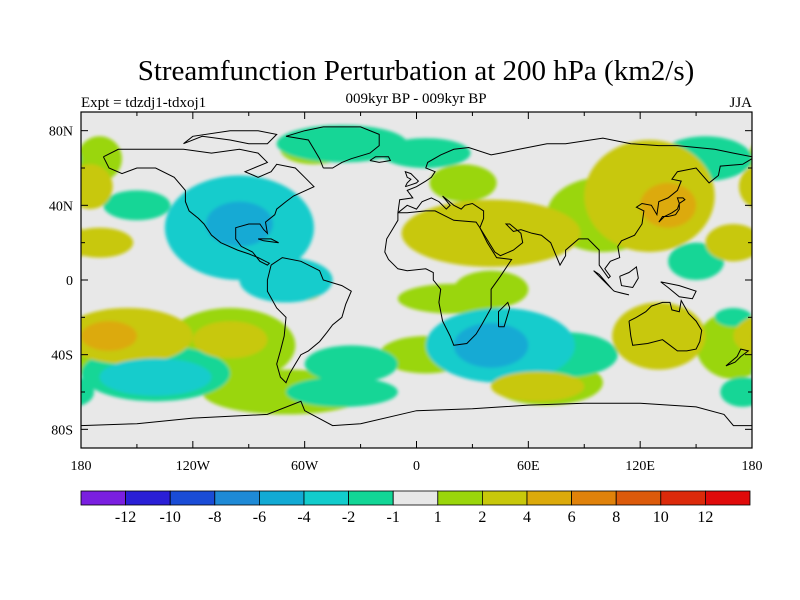 Image resolution: width=800 pixels, height=600 pixels. What do you see at coordinates (143, 103) in the screenshot?
I see `experiment-label: Expt = tdzdj1-tdxoj1` at bounding box center [143, 103].